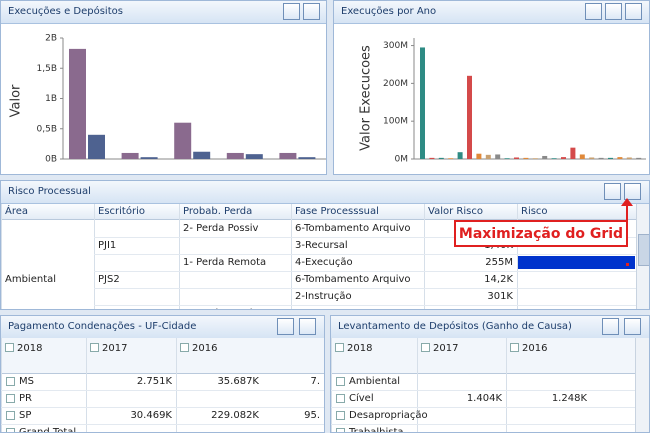  Describe the element at coordinates (107, 245) in the screenshot. I see `cell: PJI1` at that location.